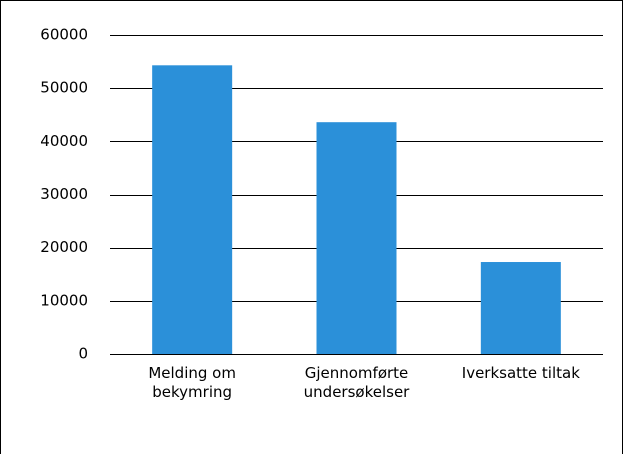  Describe the element at coordinates (64, 194) in the screenshot. I see `y-tick-label: 30000` at that location.